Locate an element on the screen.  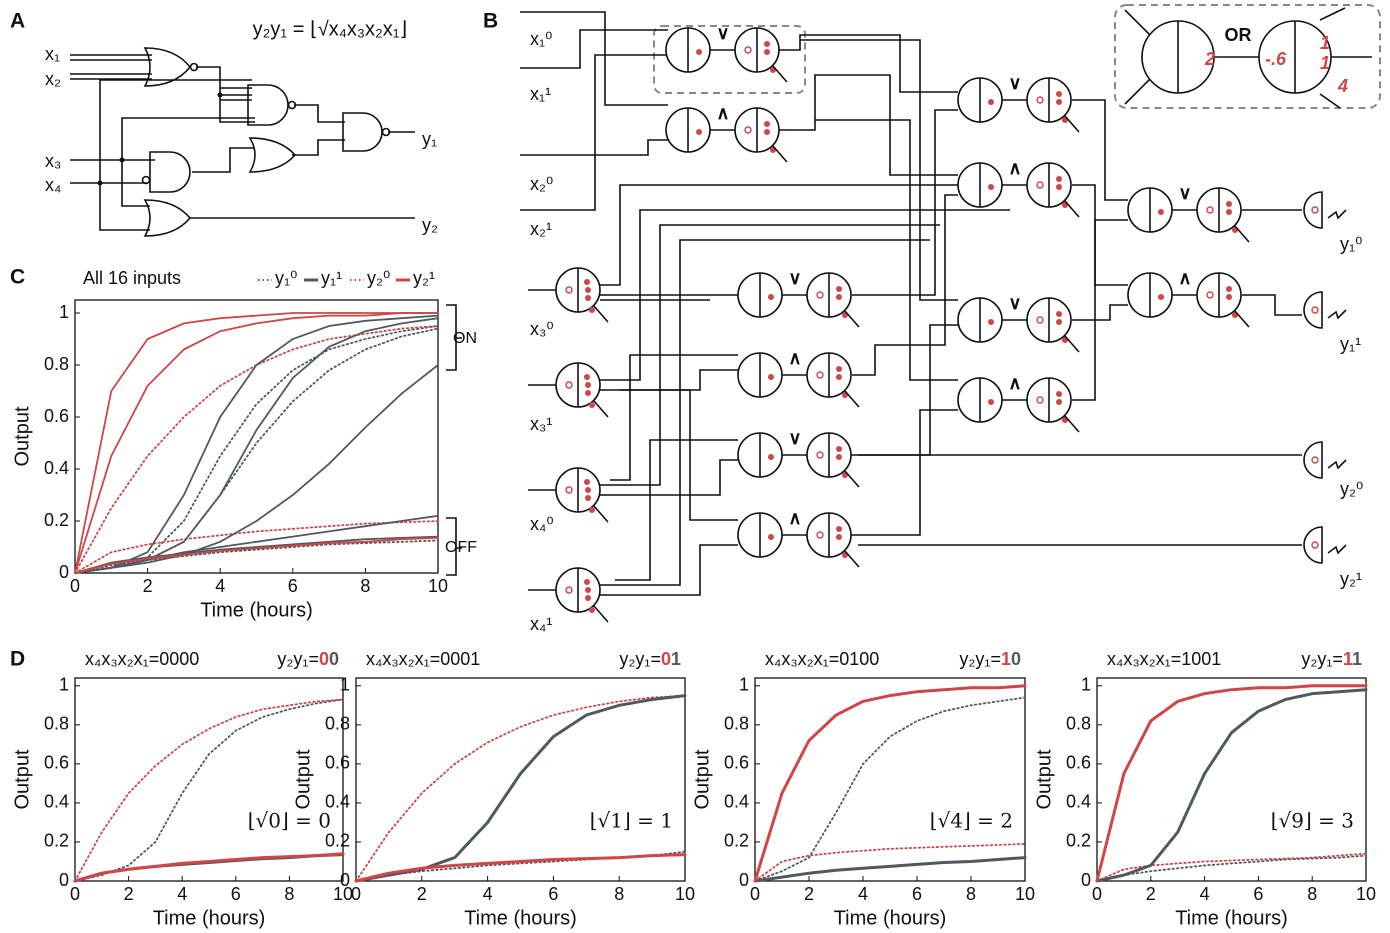
panel-label: C is located at coordinates (17, 277).